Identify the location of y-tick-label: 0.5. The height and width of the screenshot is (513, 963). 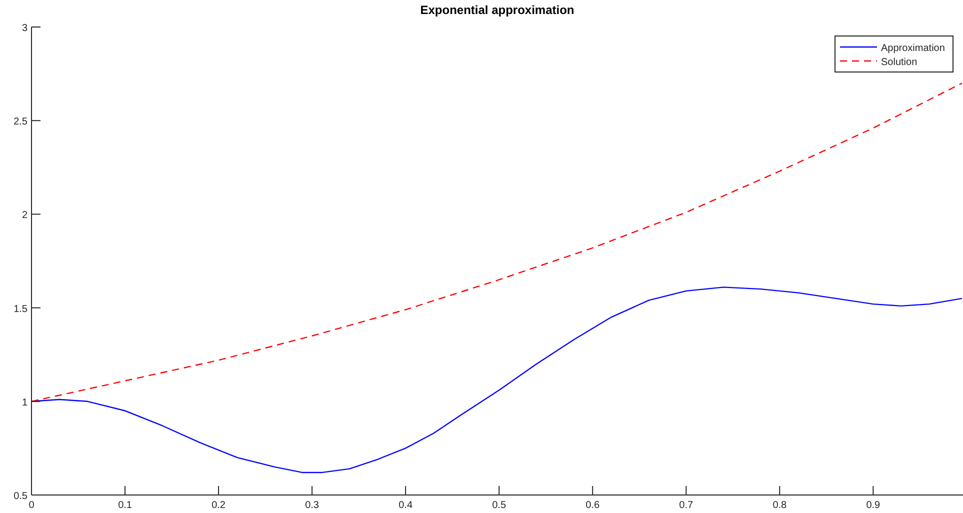
(21, 496).